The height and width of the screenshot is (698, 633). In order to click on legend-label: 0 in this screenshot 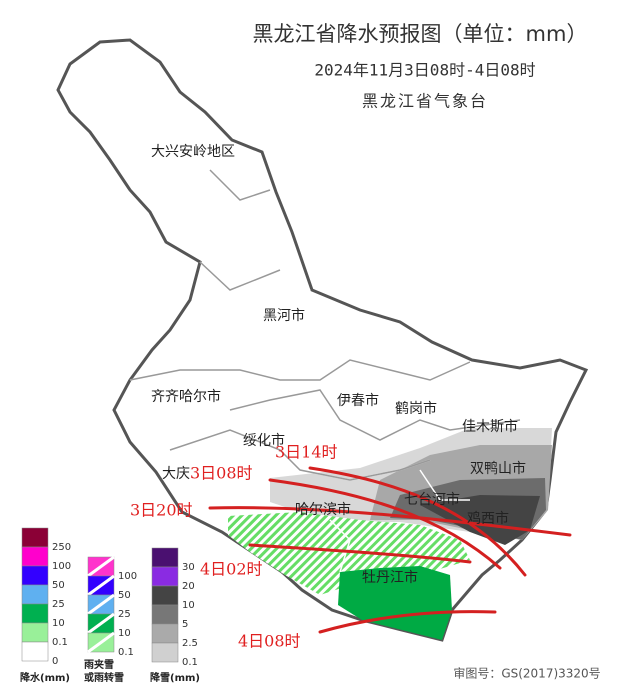, I will do `click(55, 661)`.